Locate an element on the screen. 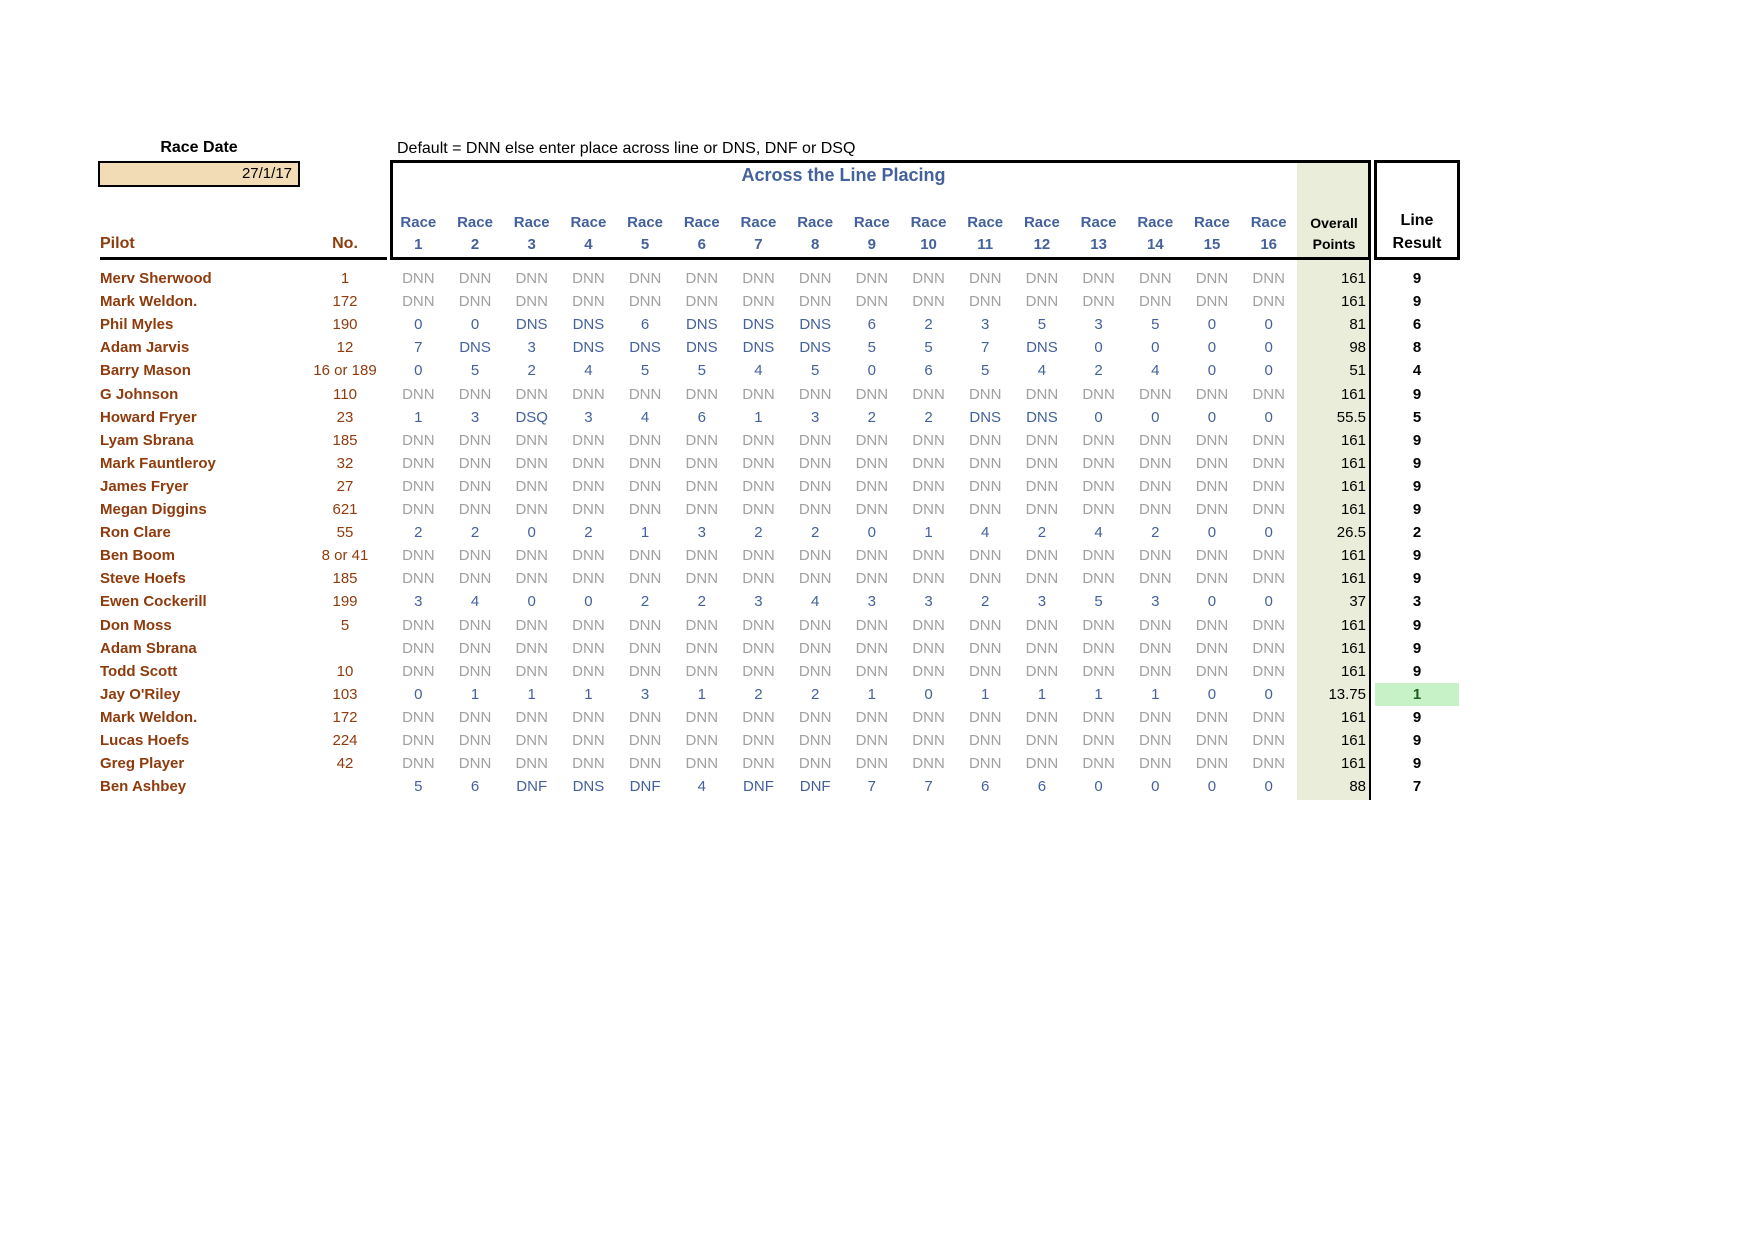  race-10-result-cell: 6 is located at coordinates (928, 371).